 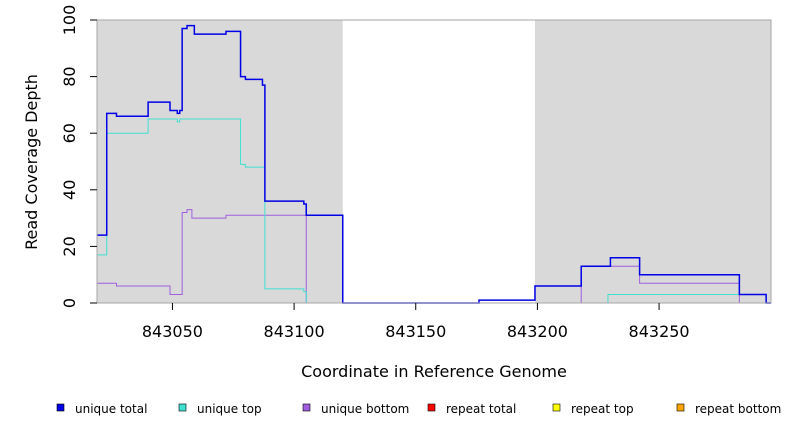 I want to click on y-axis-title: Read Coverage Depth, so click(x=31, y=162).